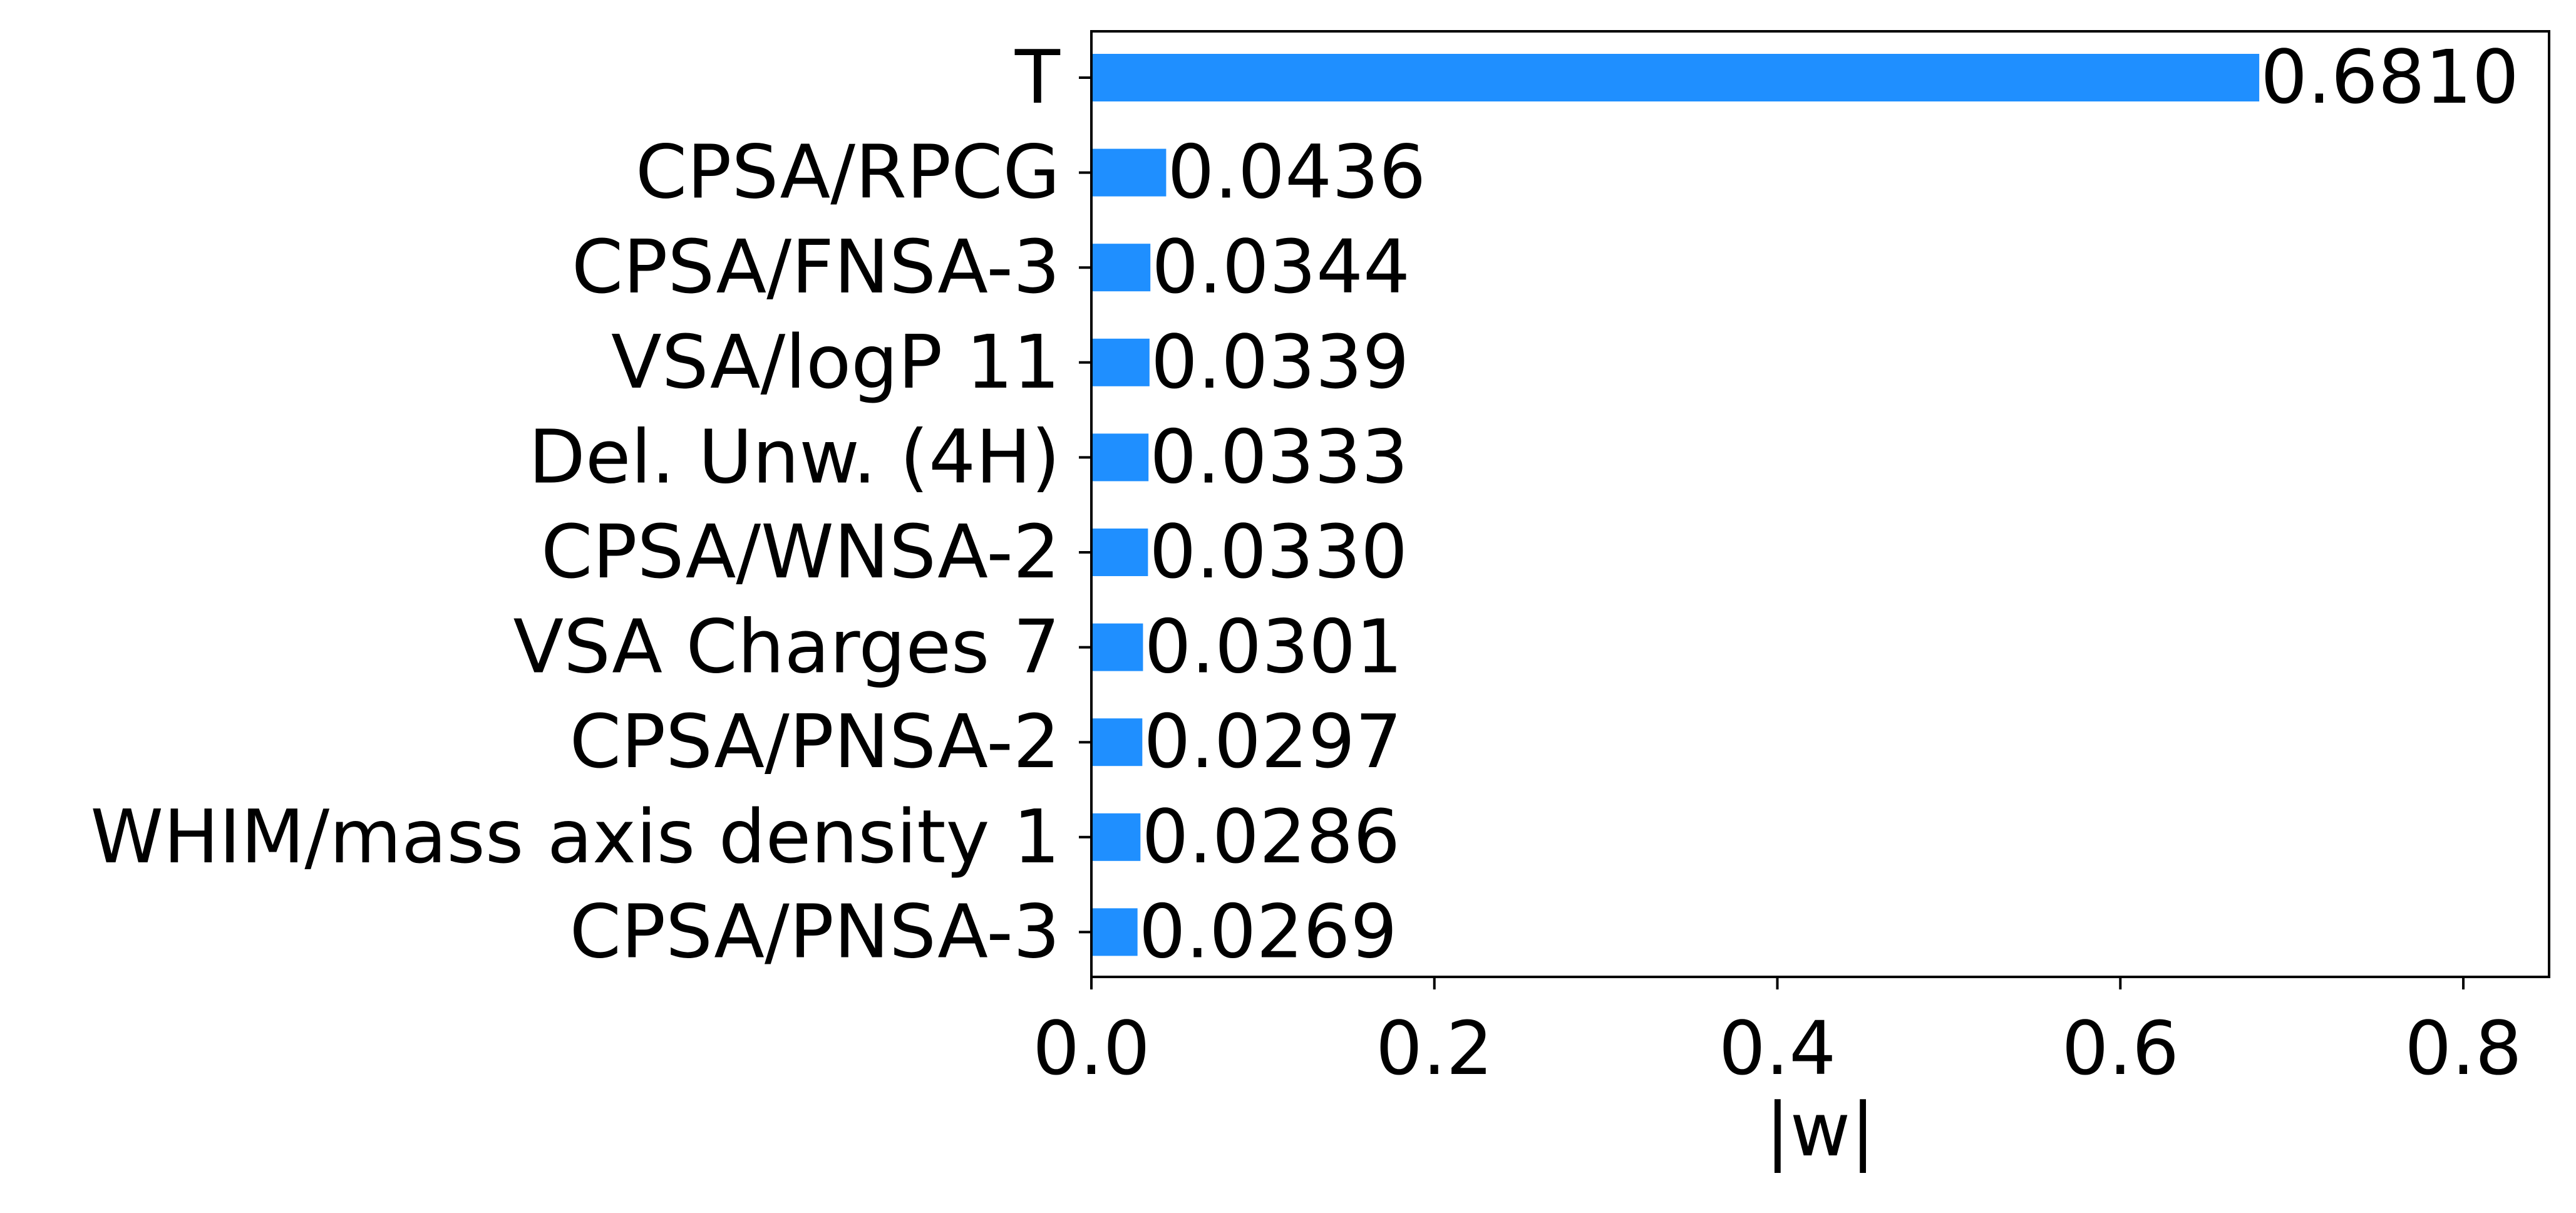 This screenshot has height=1213, width=2576. I want to click on y-tick-label: CPSA/PNSA-3, so click(815, 931).